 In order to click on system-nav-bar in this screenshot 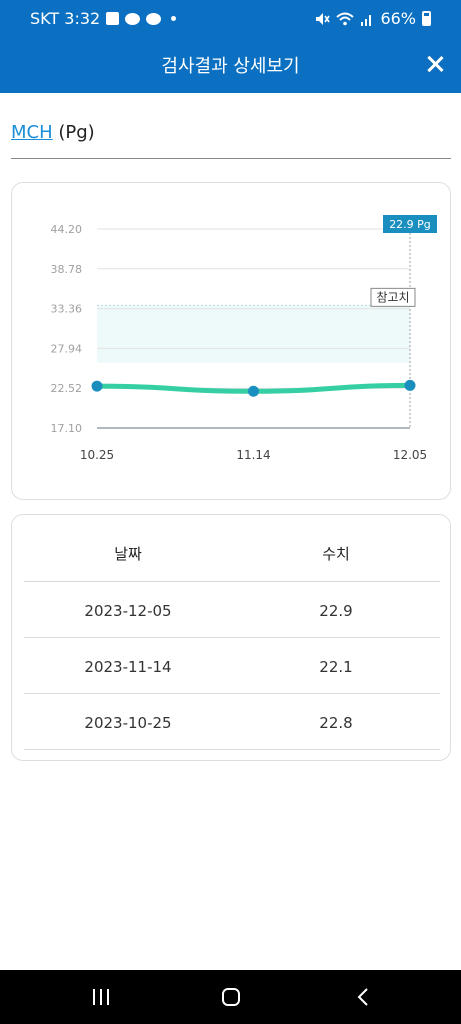, I will do `click(230, 997)`.